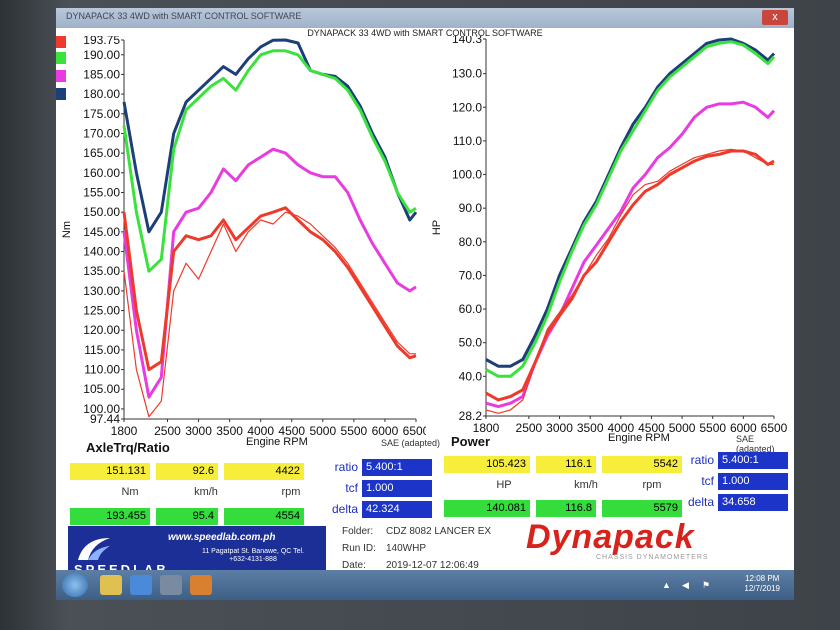  I want to click on speed-readout-1: 92.6, so click(187, 471).